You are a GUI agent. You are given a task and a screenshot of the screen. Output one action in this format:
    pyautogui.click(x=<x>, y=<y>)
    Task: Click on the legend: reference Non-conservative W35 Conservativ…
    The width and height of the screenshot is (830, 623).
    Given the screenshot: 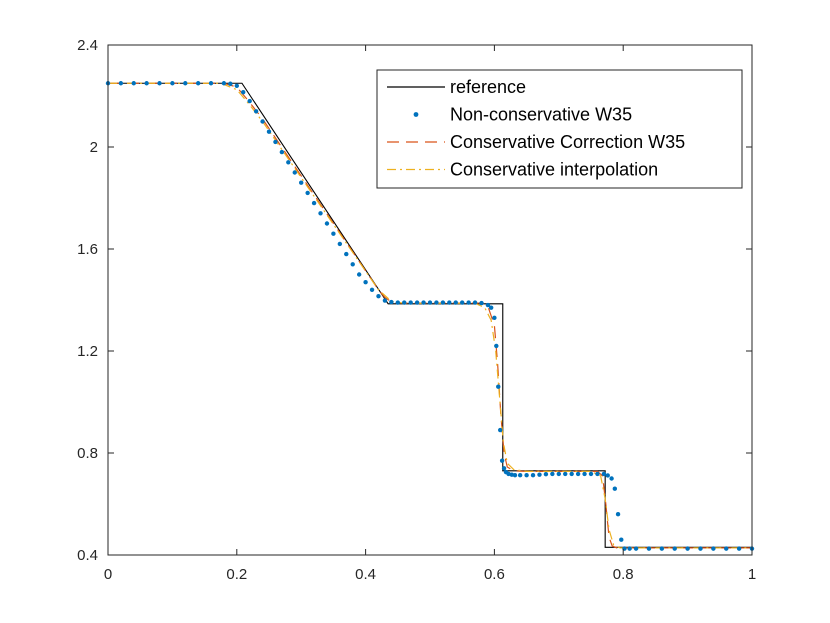 What is the action you would take?
    pyautogui.click(x=559, y=129)
    